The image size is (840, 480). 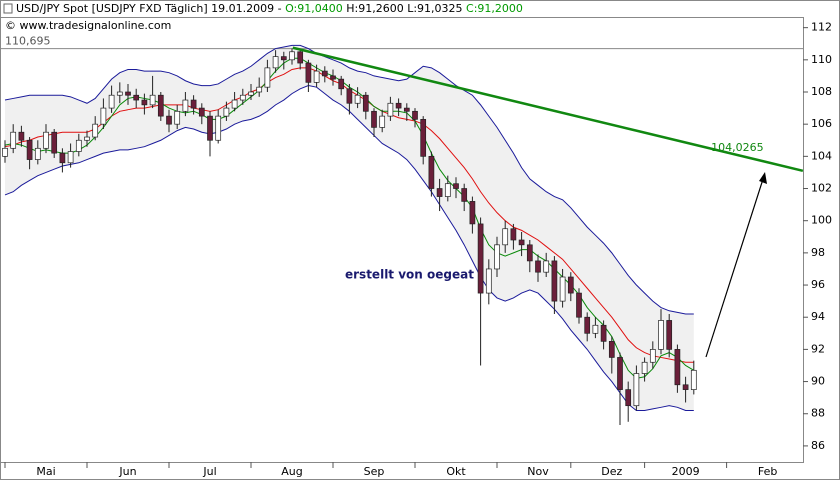 I want to click on x-tick-label: Sep, so click(x=374, y=471).